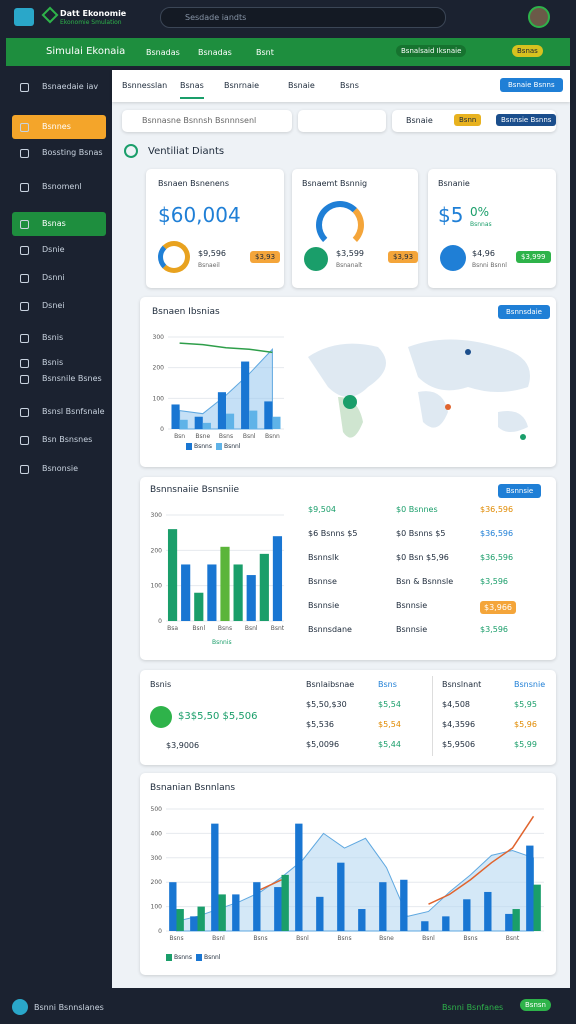 Image resolution: width=576 pixels, height=1024 pixels. I want to click on table-cell: $4,508, so click(456, 704).